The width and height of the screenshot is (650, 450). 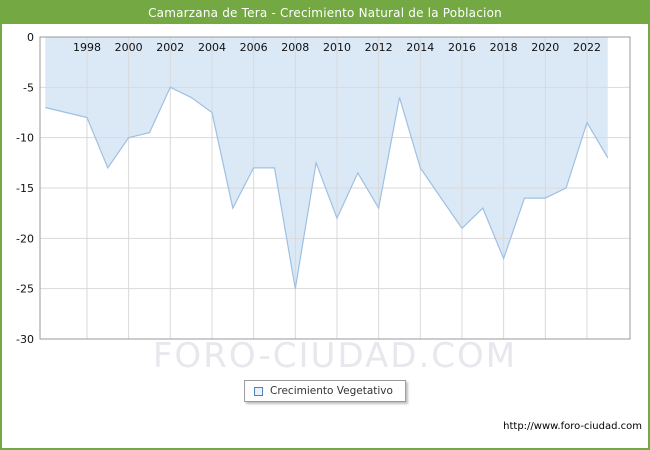 What do you see at coordinates (545, 47) in the screenshot?
I see `svg-text: 2020` at bounding box center [545, 47].